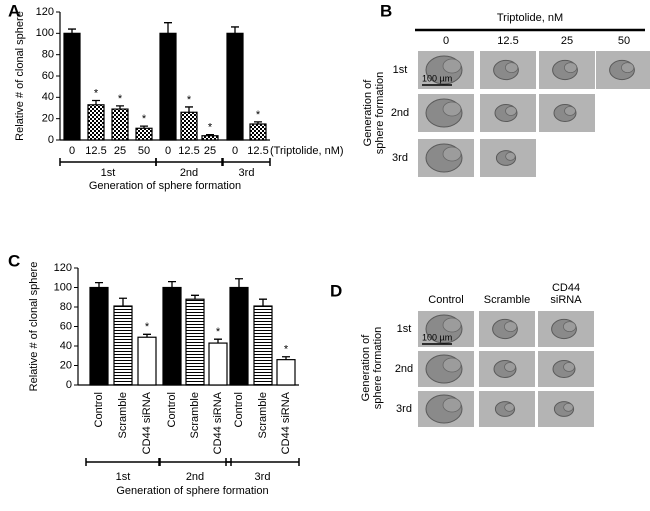 This screenshot has height=511, width=650. What do you see at coordinates (507, 300) in the screenshot?
I see `column-label: Scramble` at bounding box center [507, 300].